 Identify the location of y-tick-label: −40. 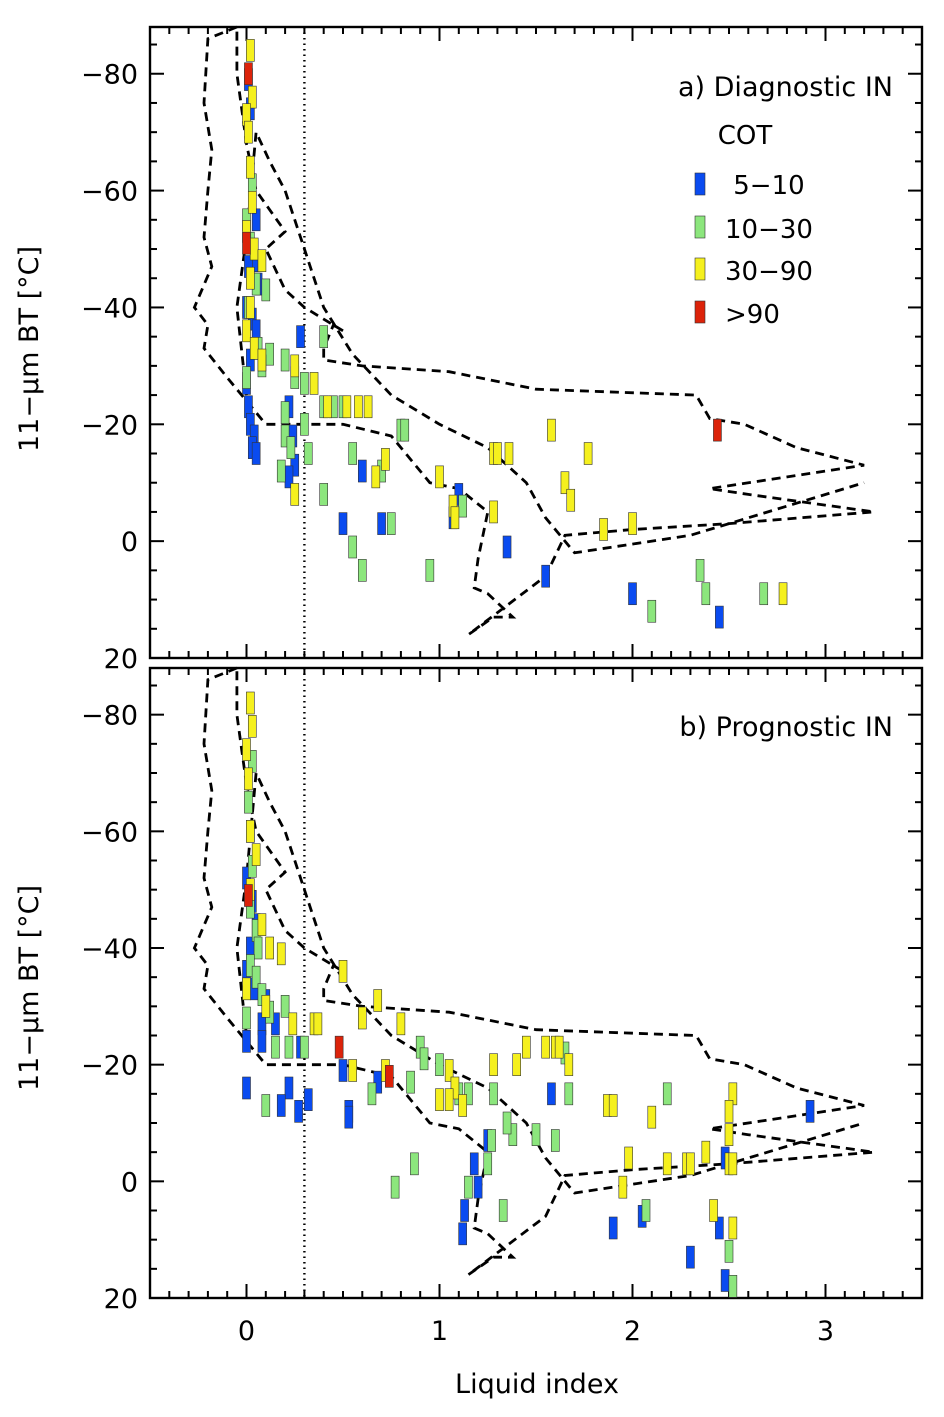
(109, 949).